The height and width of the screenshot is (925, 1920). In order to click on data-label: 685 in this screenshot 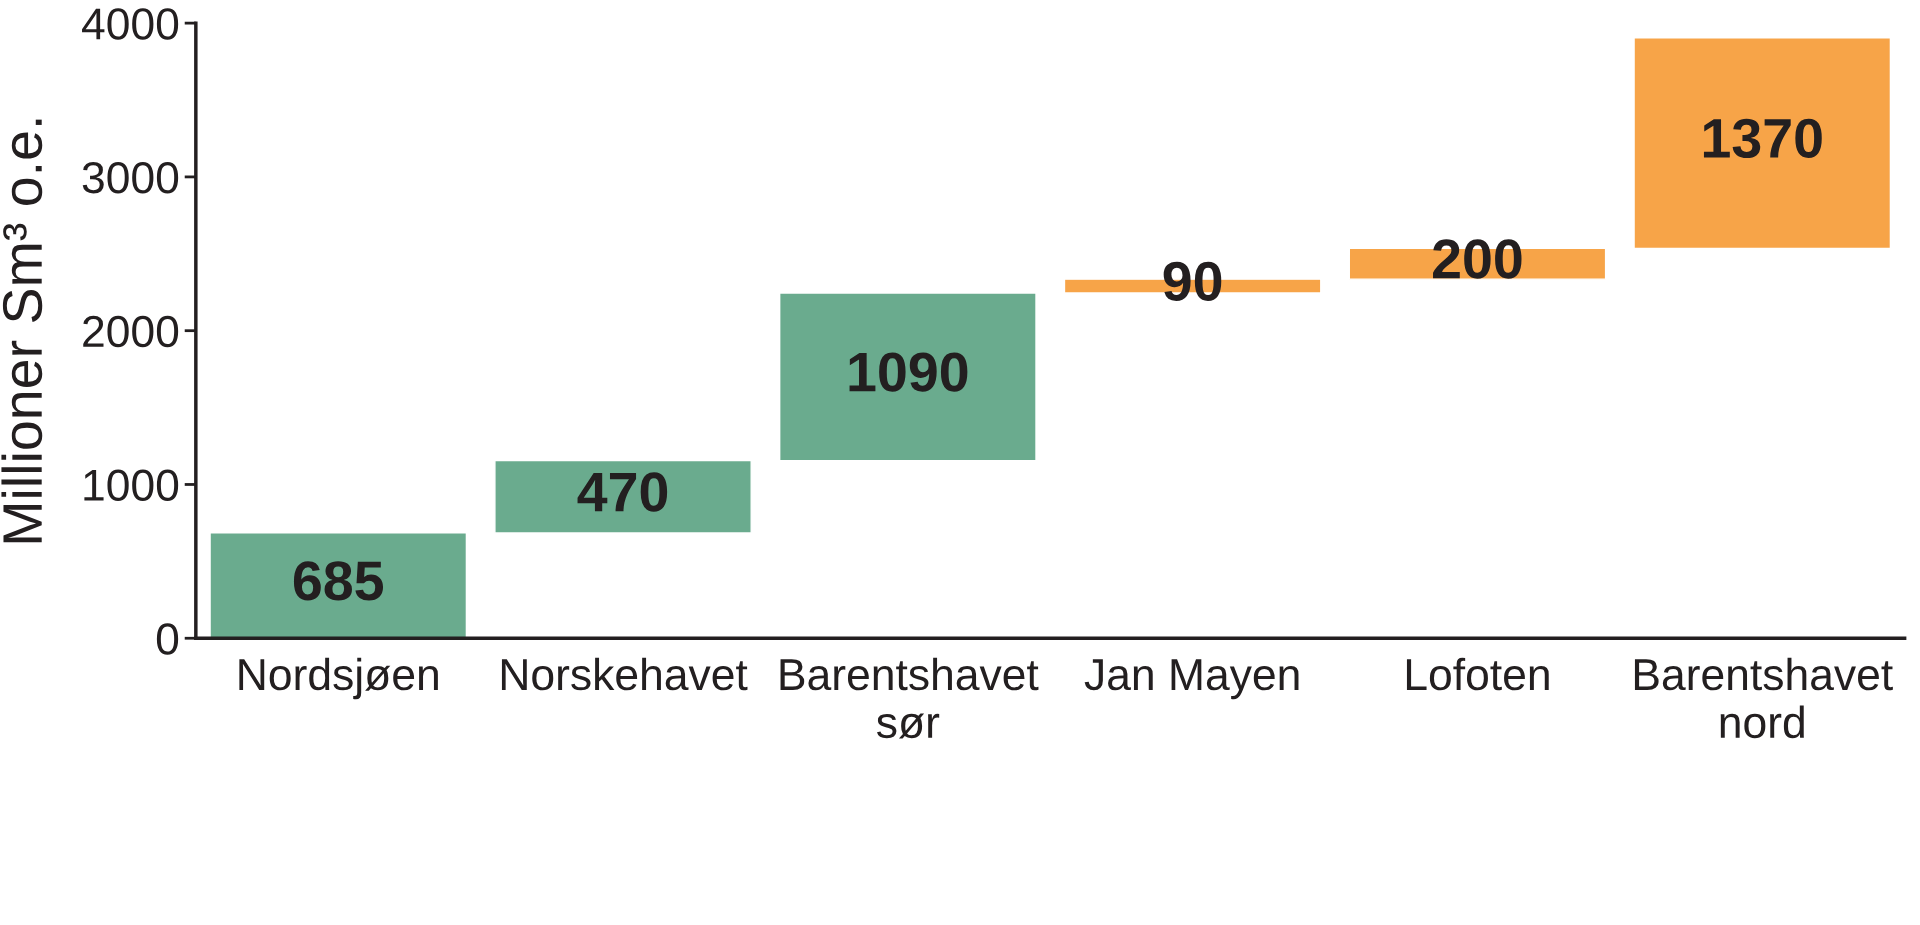, I will do `click(338, 581)`.